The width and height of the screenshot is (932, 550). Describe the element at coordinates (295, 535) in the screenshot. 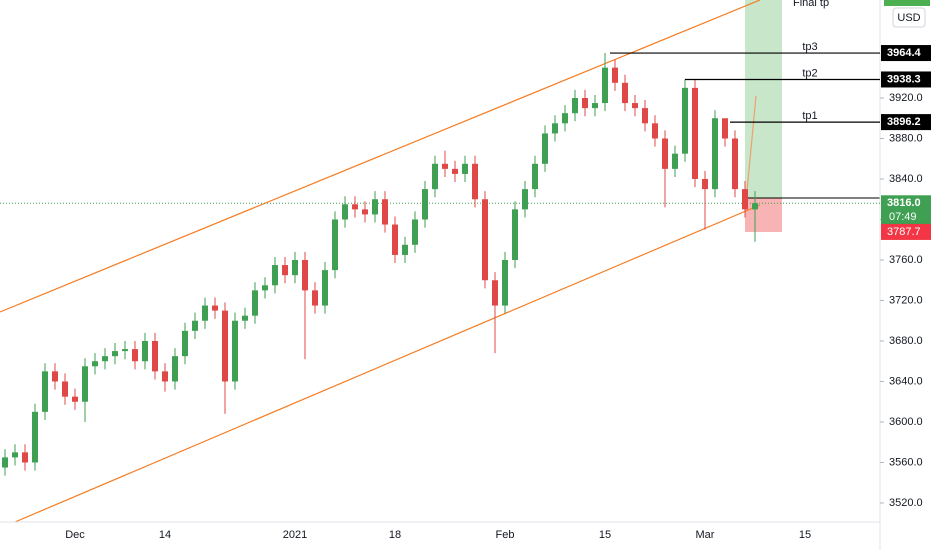

I see `x-tick-label: 2021` at that location.